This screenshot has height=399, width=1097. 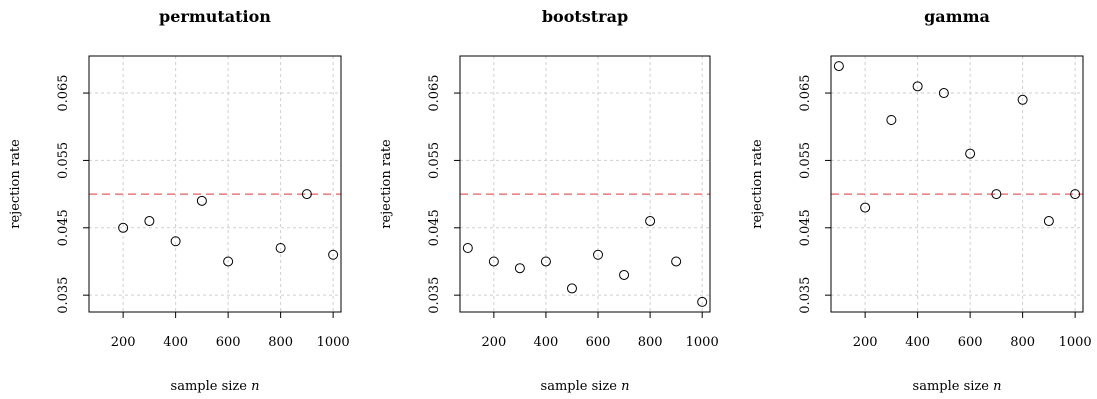 I want to click on chart-title: gamma, so click(x=957, y=16).